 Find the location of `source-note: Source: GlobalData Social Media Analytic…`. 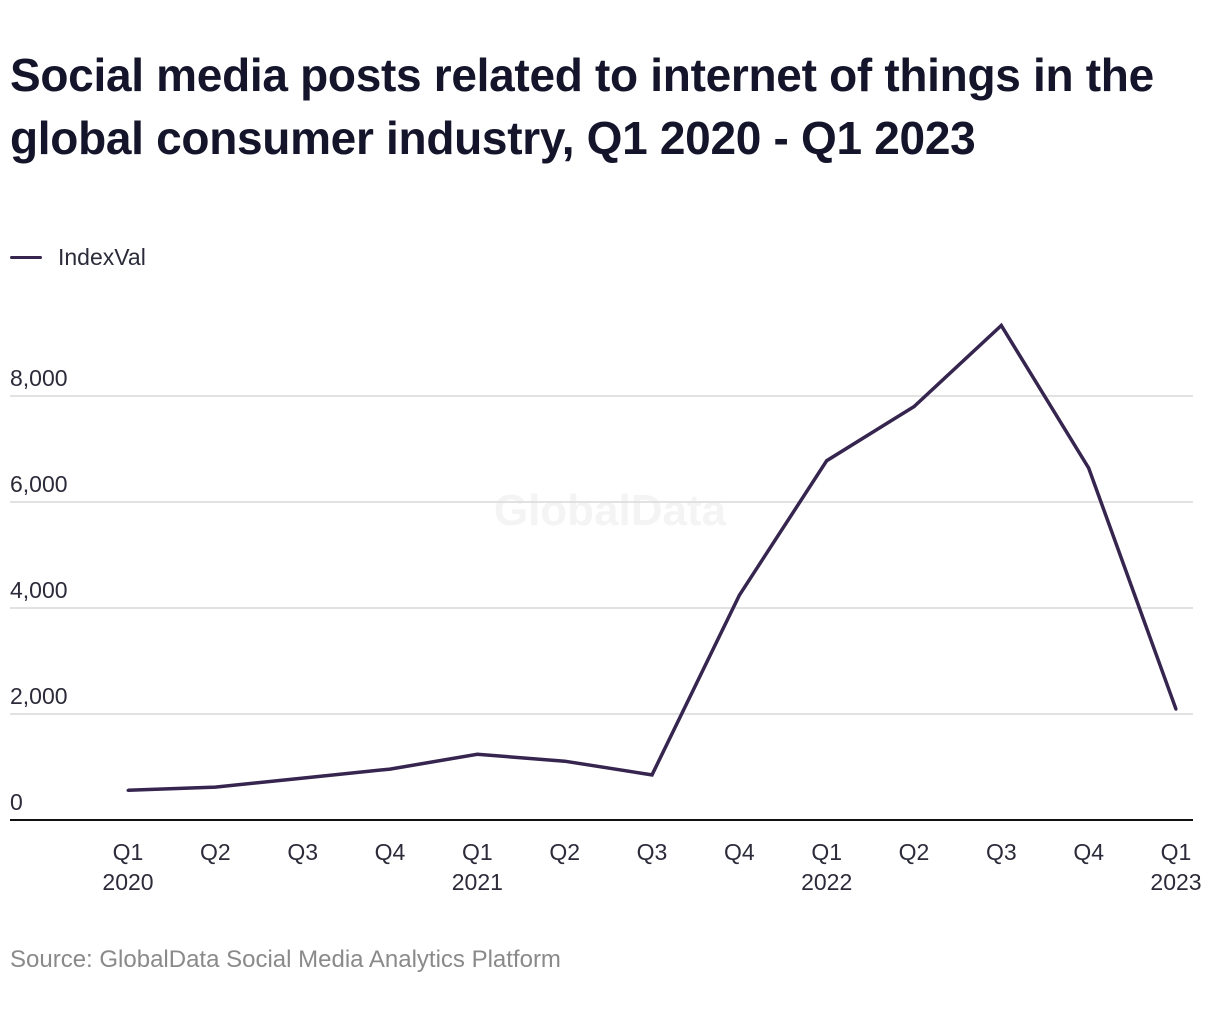

source-note: Source: GlobalData Social Media Analytic… is located at coordinates (285, 959).